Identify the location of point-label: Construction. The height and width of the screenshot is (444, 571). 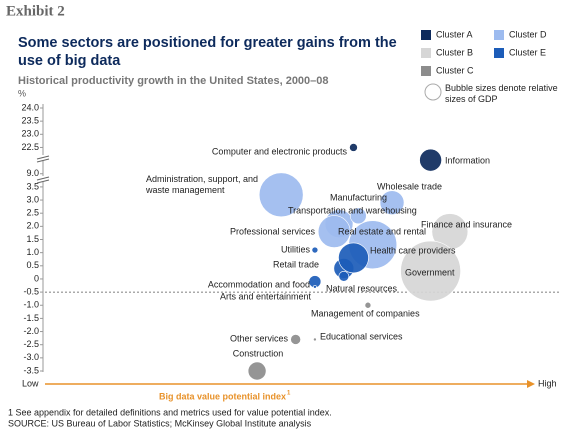
(258, 353).